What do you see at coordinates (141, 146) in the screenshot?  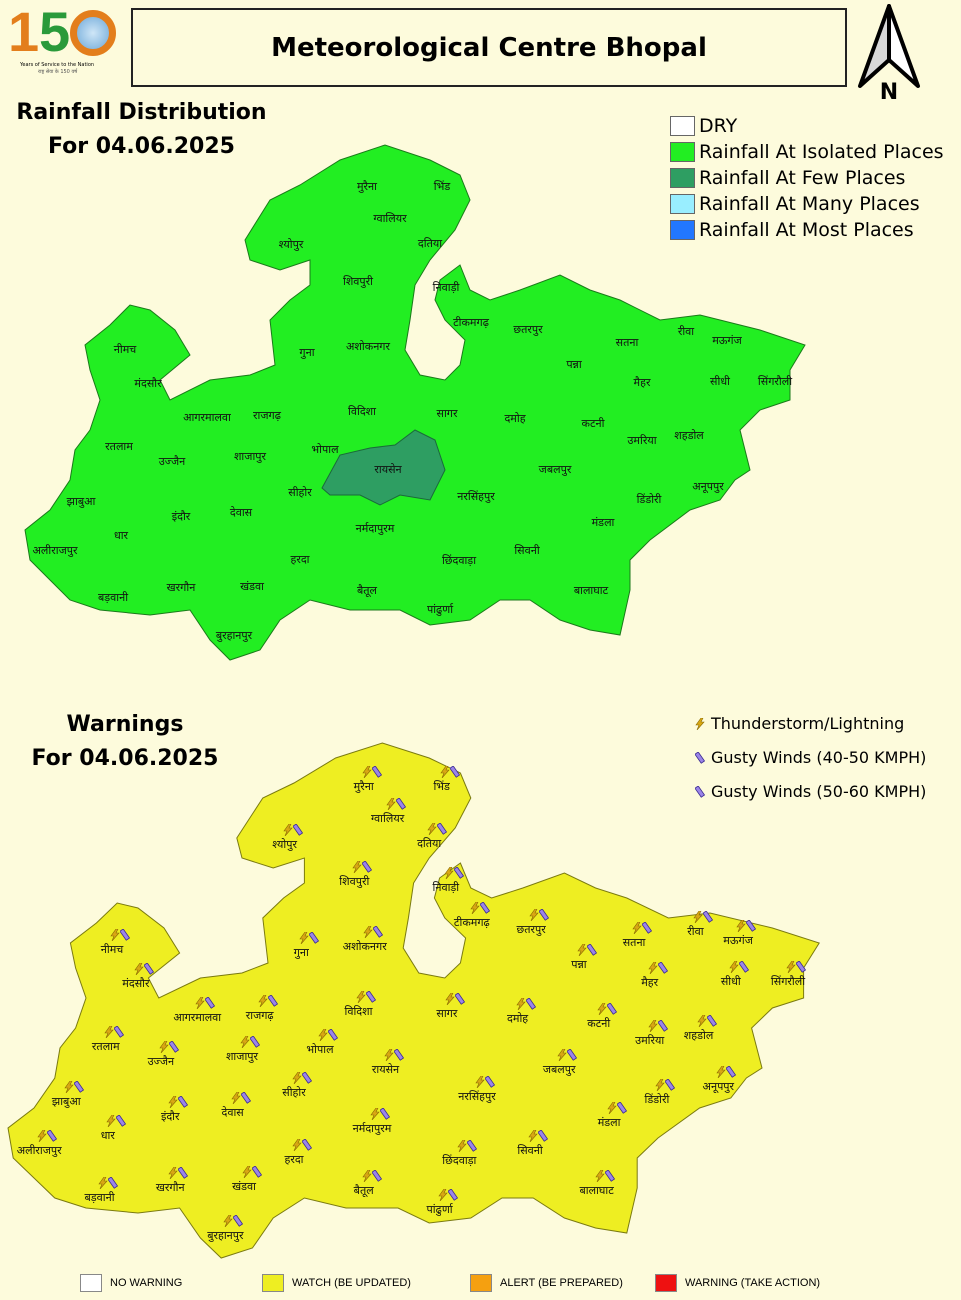 I see `rainfall-date: For 04.06.2025` at bounding box center [141, 146].